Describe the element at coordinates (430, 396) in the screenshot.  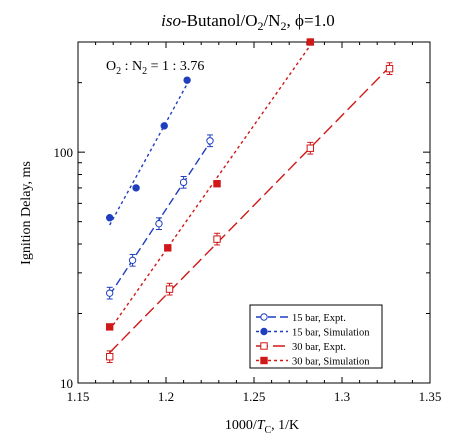
I see `x-tick-label: 1.35` at that location.